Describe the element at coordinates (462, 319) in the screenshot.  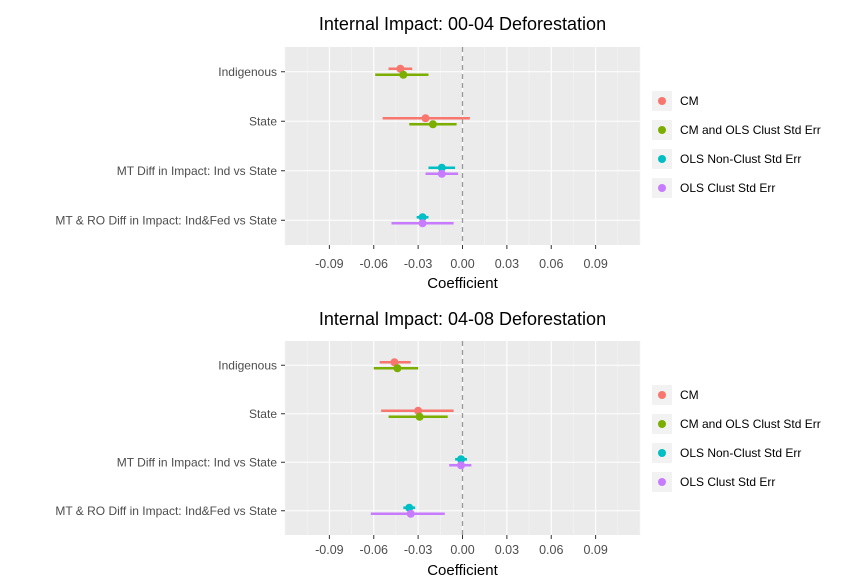
I see `chart-title: Internal Impact: 04-08 Deforestation` at that location.